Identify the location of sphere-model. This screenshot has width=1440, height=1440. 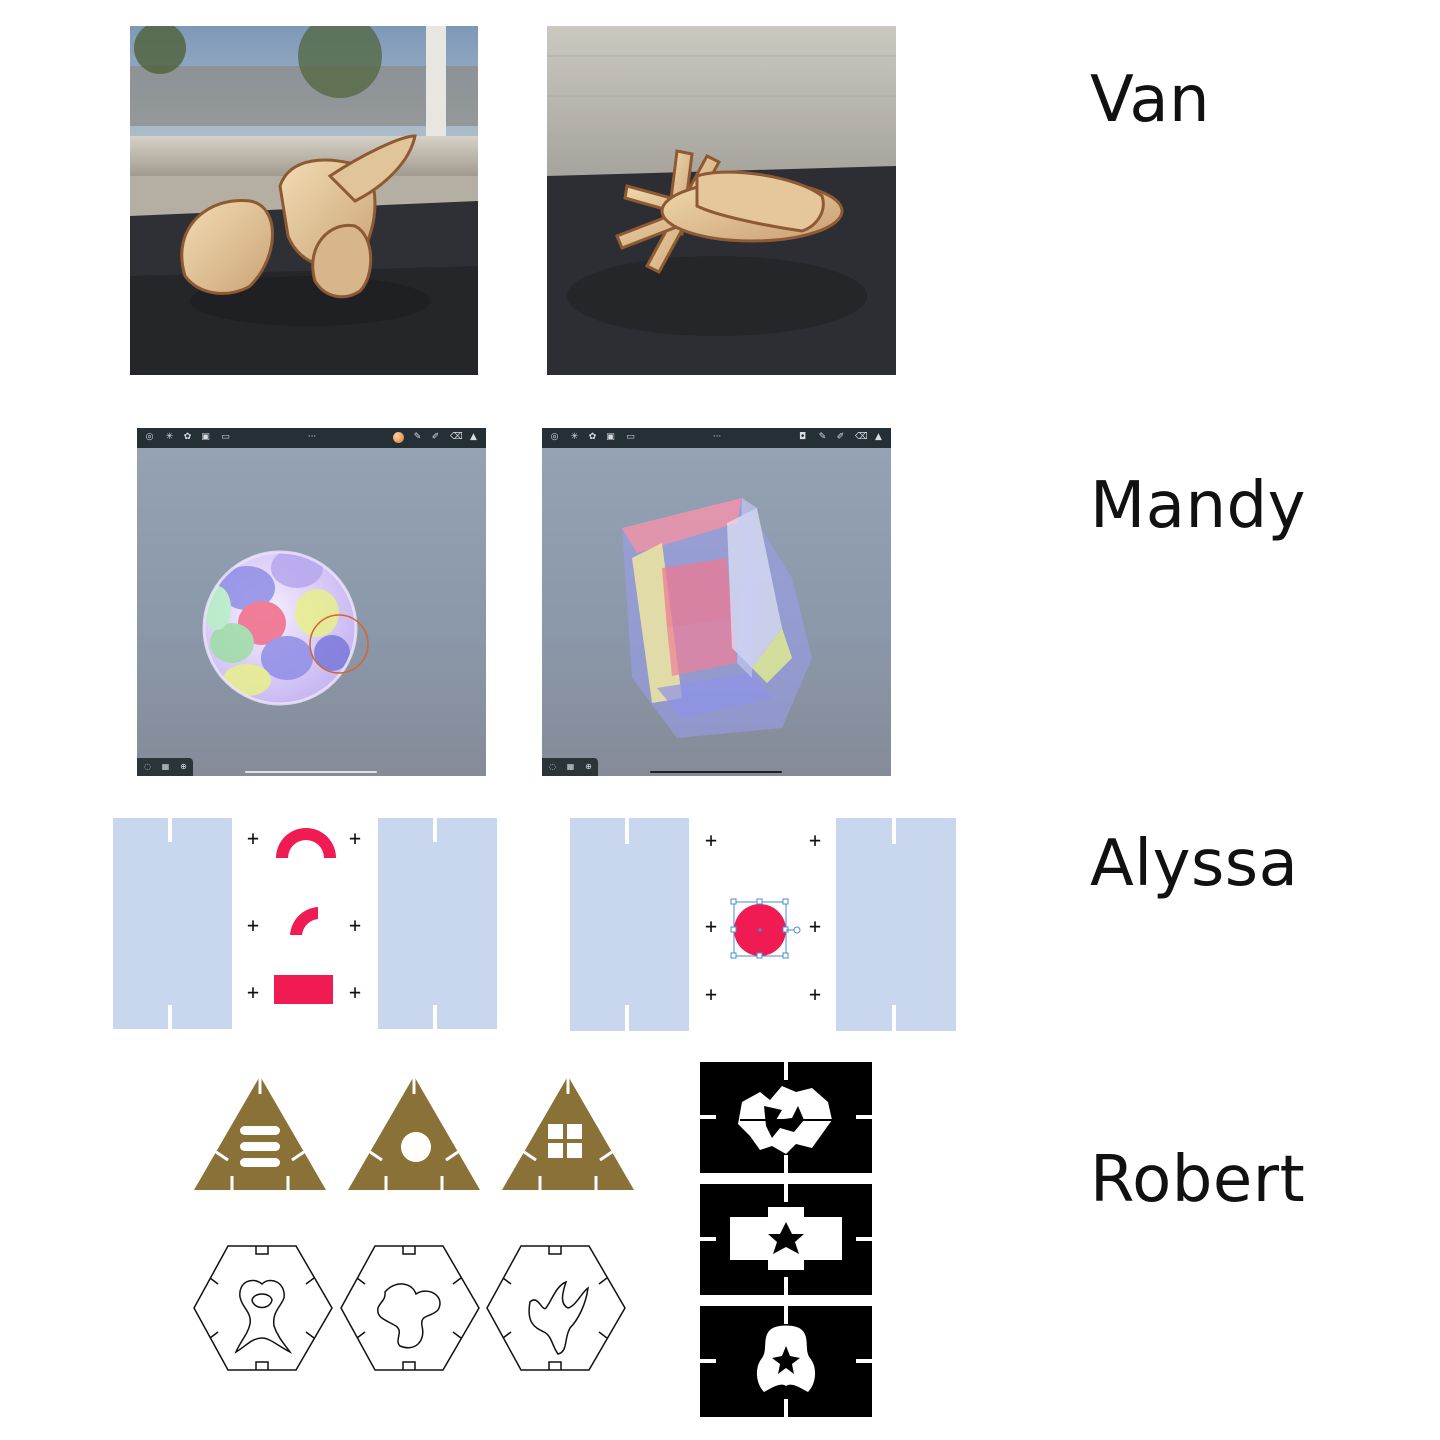
(311, 612).